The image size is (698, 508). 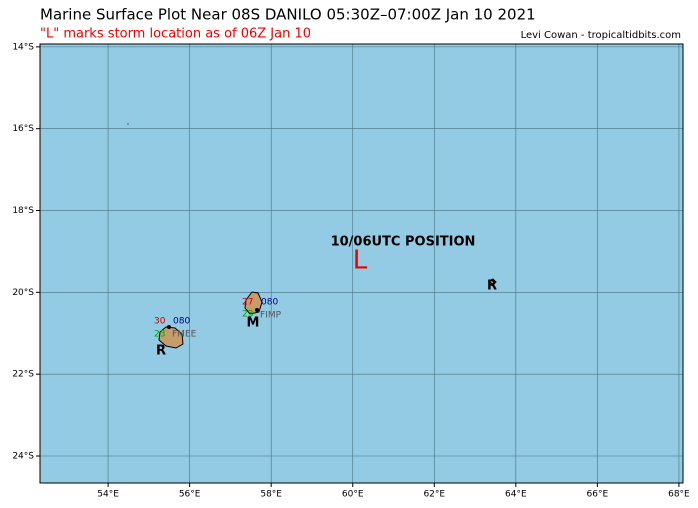 I want to click on station-temperature: 30, so click(x=160, y=322).